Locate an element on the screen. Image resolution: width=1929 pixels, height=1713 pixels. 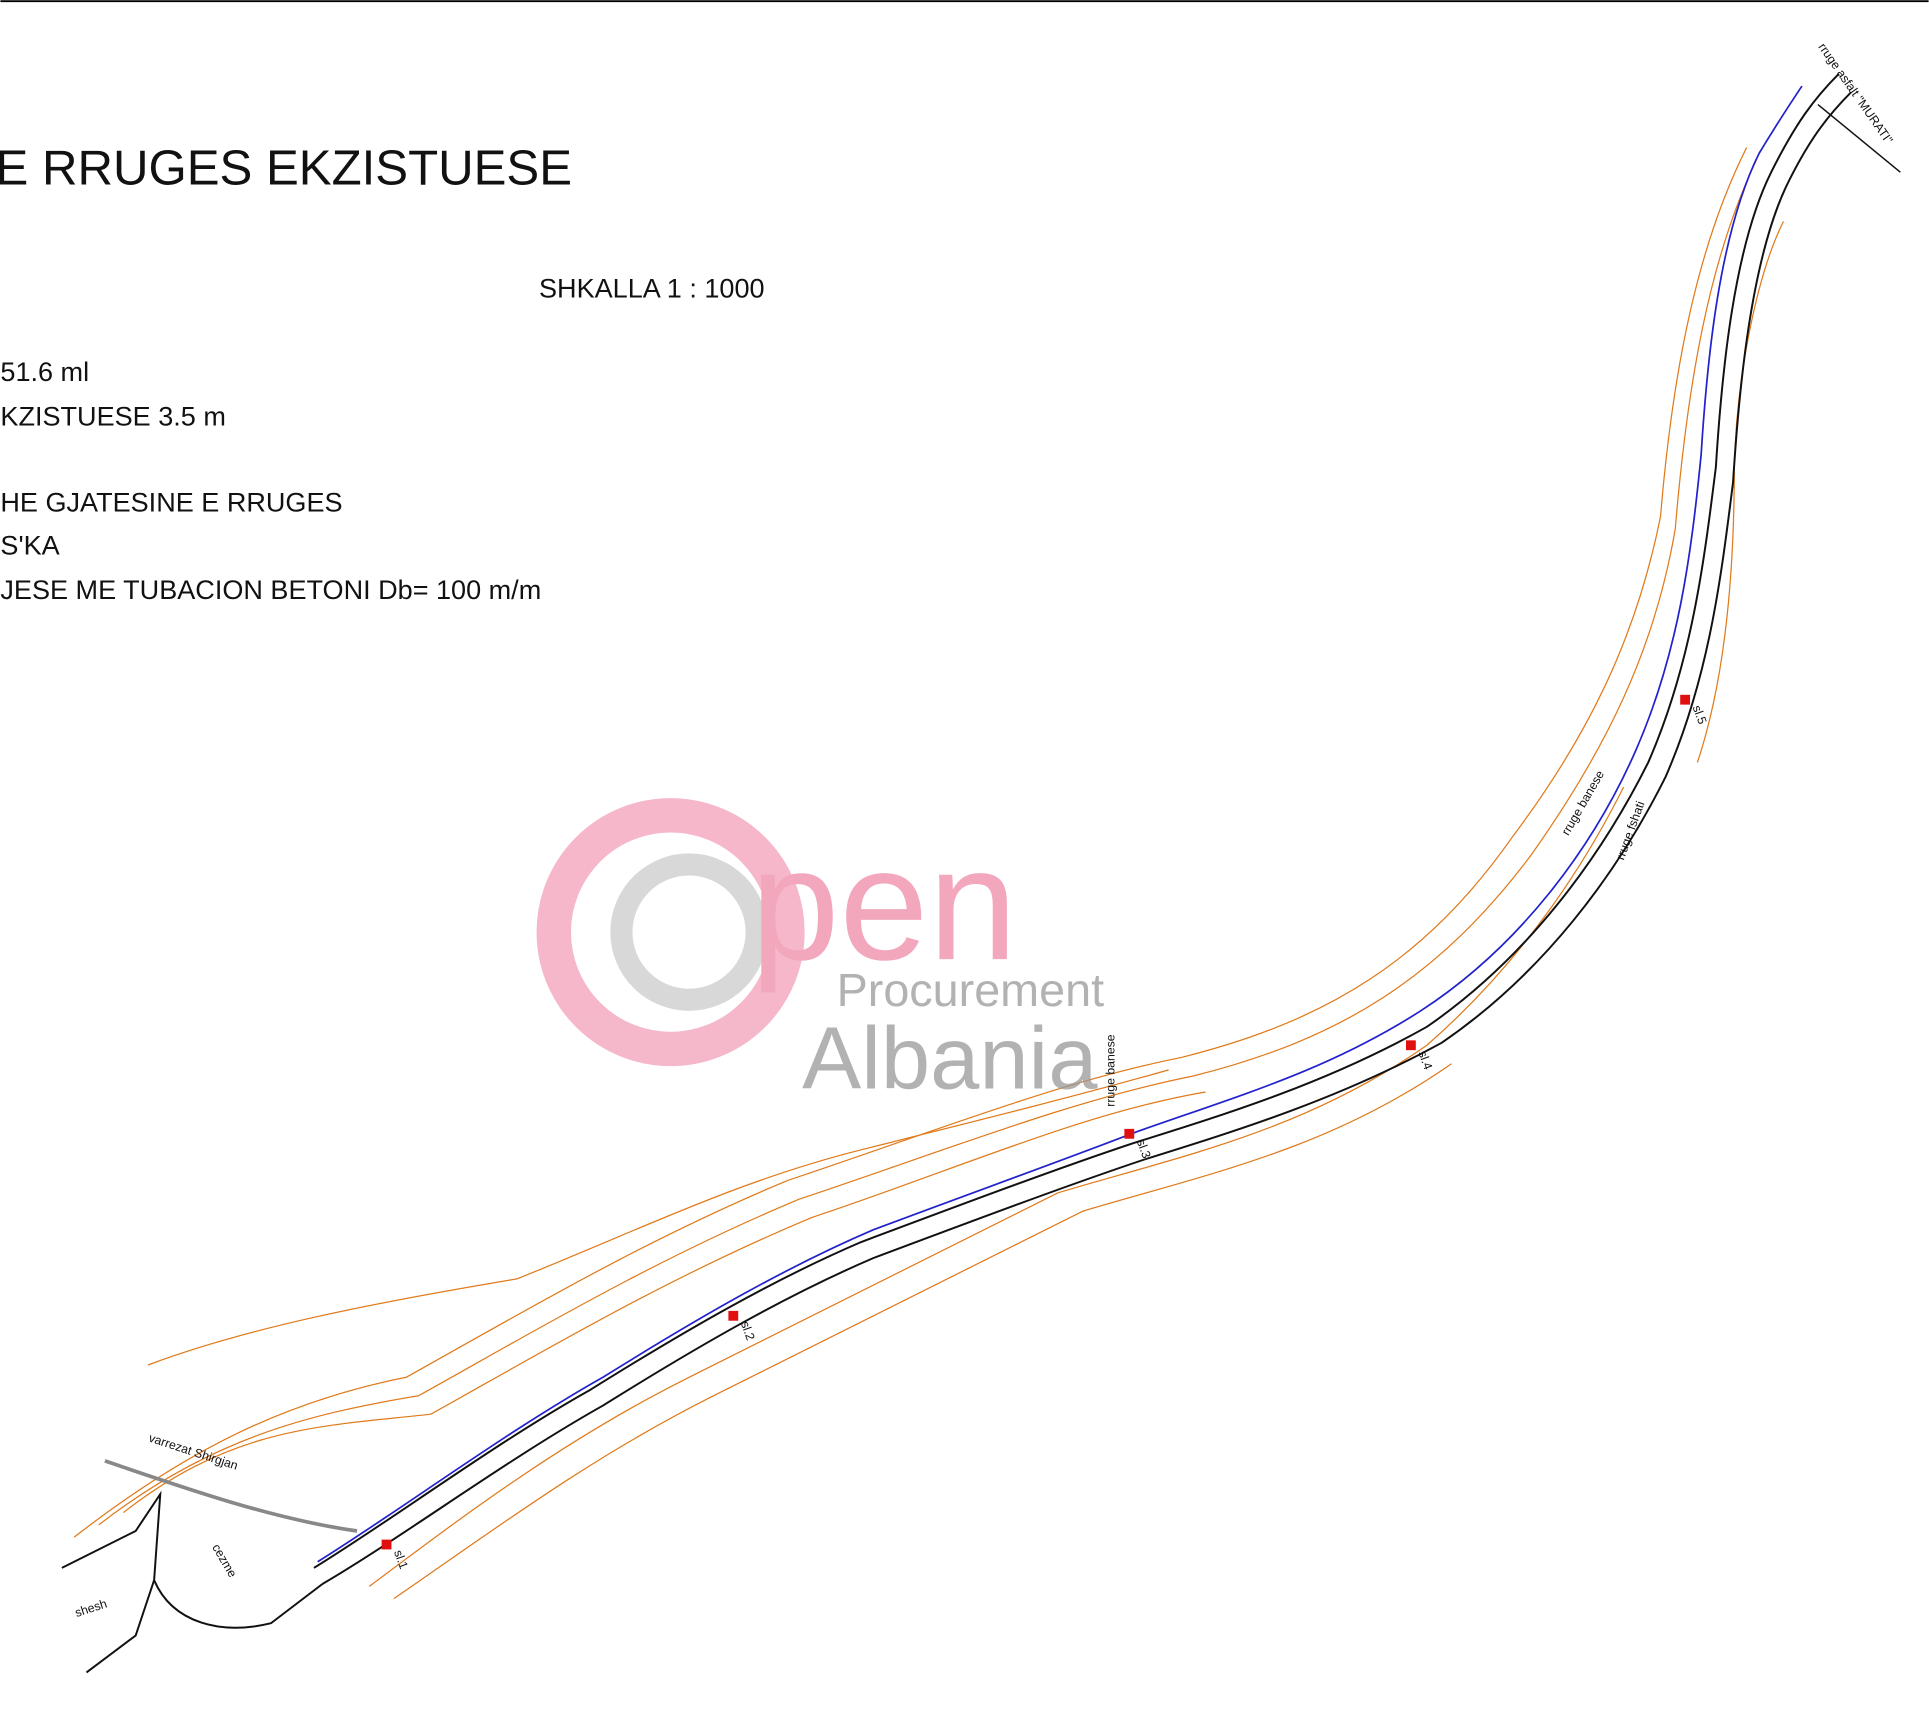
watermark-text: Albania is located at coordinates (950, 1057).